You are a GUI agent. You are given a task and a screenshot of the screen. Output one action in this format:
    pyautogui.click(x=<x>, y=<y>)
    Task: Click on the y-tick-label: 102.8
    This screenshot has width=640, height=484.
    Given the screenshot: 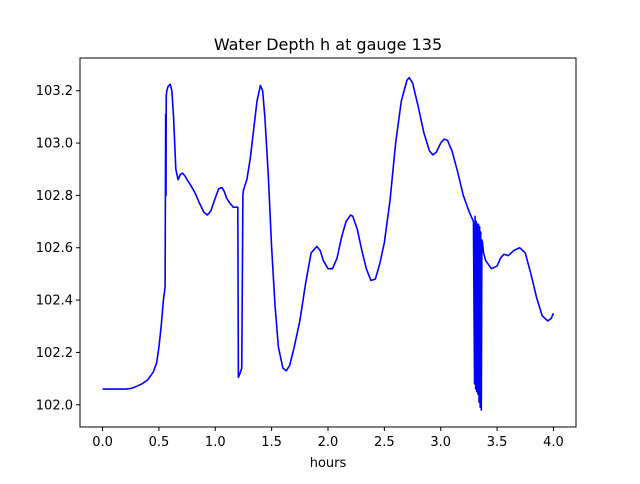 What is the action you would take?
    pyautogui.click(x=54, y=196)
    